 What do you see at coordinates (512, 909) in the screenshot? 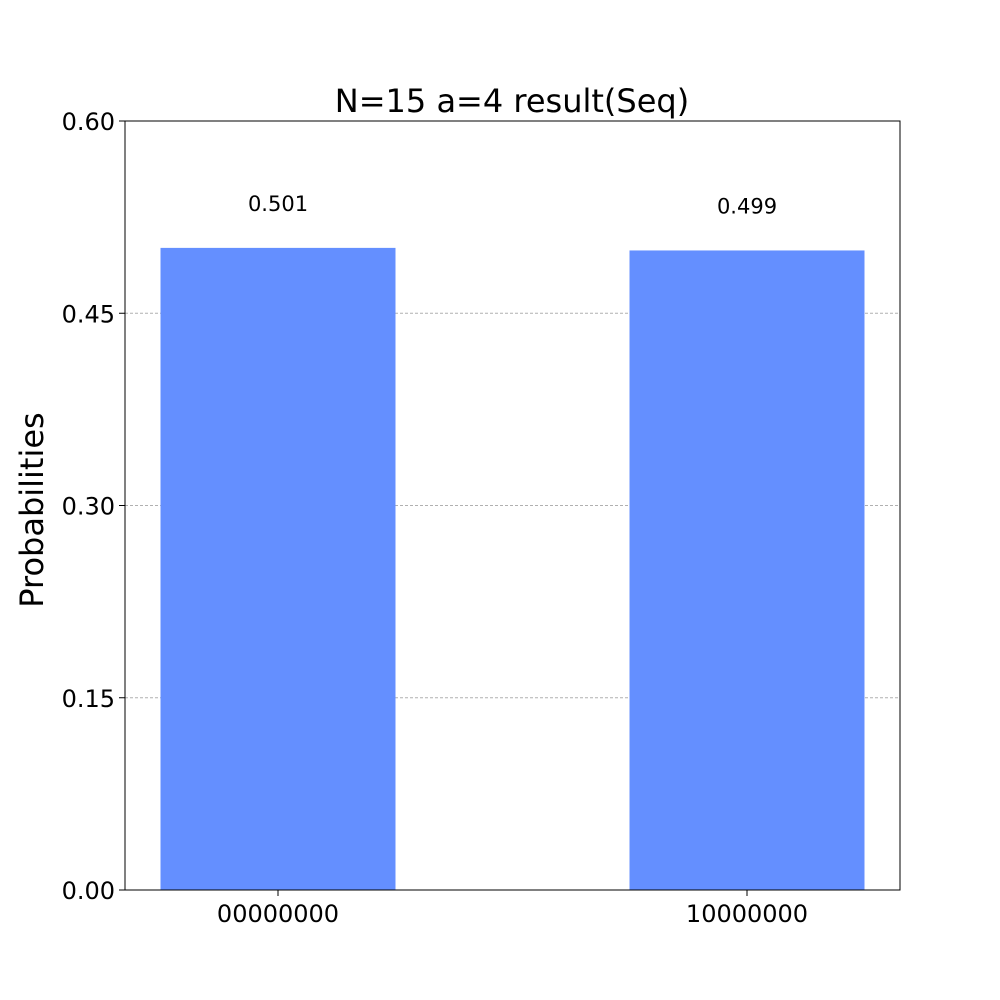
I see `x-axis: 00000000 10000000` at bounding box center [512, 909].